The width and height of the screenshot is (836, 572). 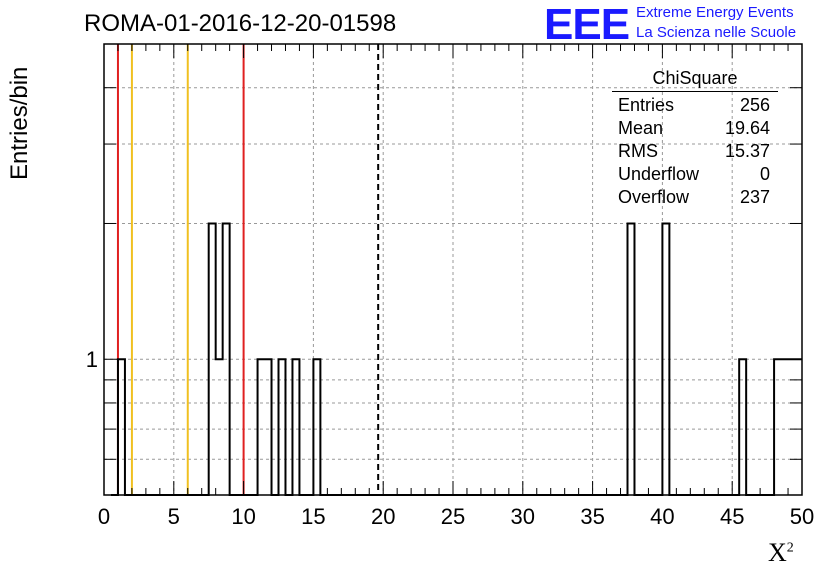 What do you see at coordinates (715, 12) in the screenshot?
I see `logo-line-1: Extreme Energy Events` at bounding box center [715, 12].